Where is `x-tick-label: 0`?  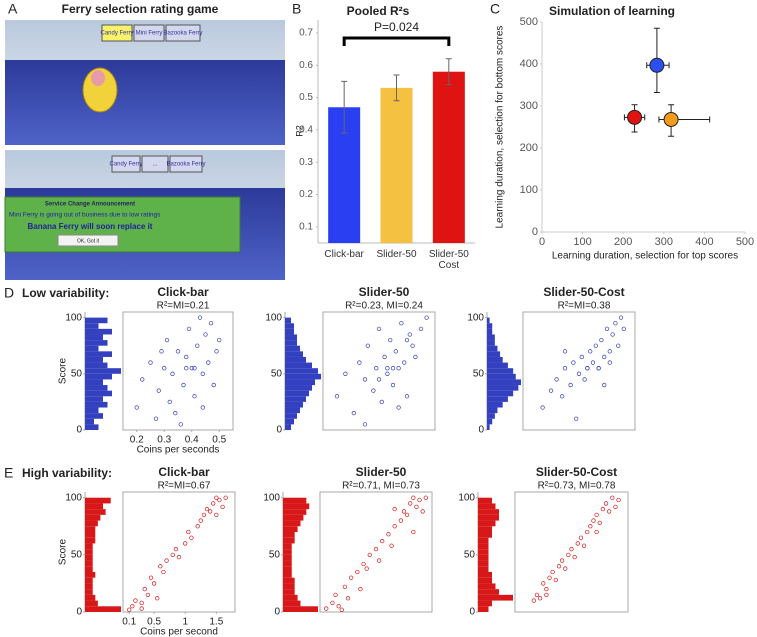
x-tick-label: 0 is located at coordinates (542, 242).